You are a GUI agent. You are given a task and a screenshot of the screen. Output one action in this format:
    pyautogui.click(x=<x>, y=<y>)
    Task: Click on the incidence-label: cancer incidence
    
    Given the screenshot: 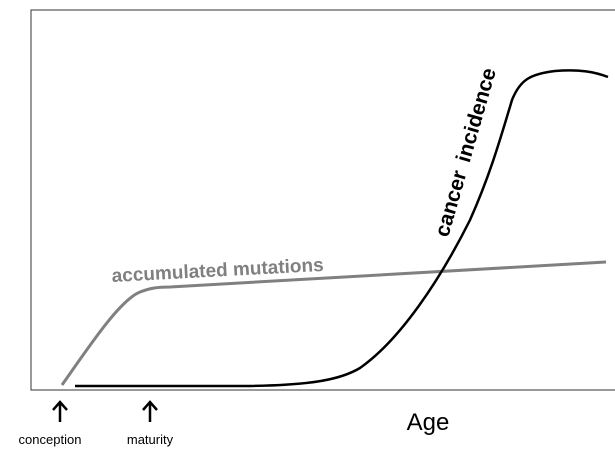 What is the action you would take?
    pyautogui.click(x=466, y=152)
    